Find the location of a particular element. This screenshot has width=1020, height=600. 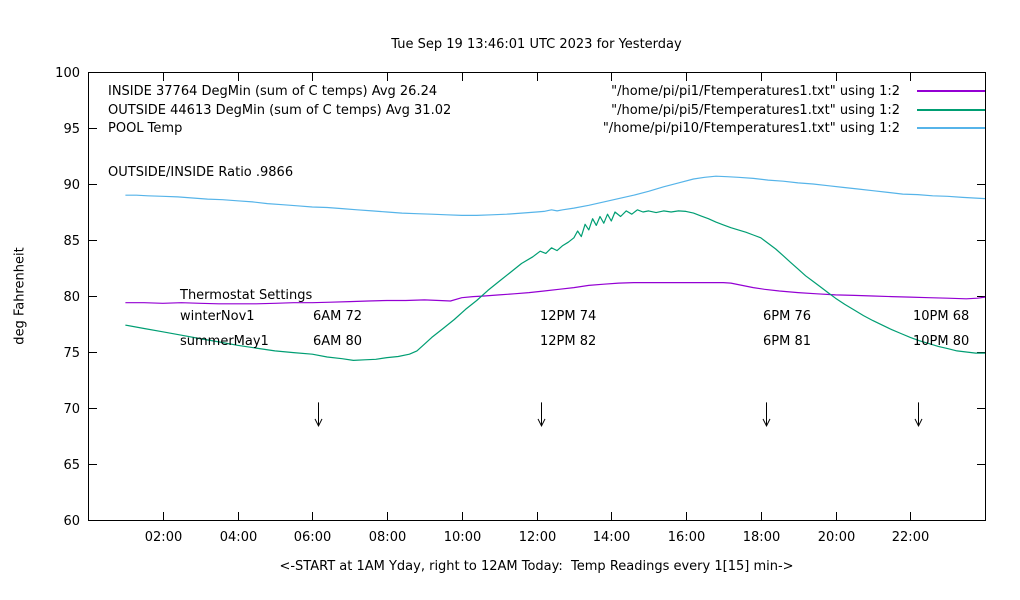

thermostat-summer-6pm: 6PM 81 is located at coordinates (787, 341).